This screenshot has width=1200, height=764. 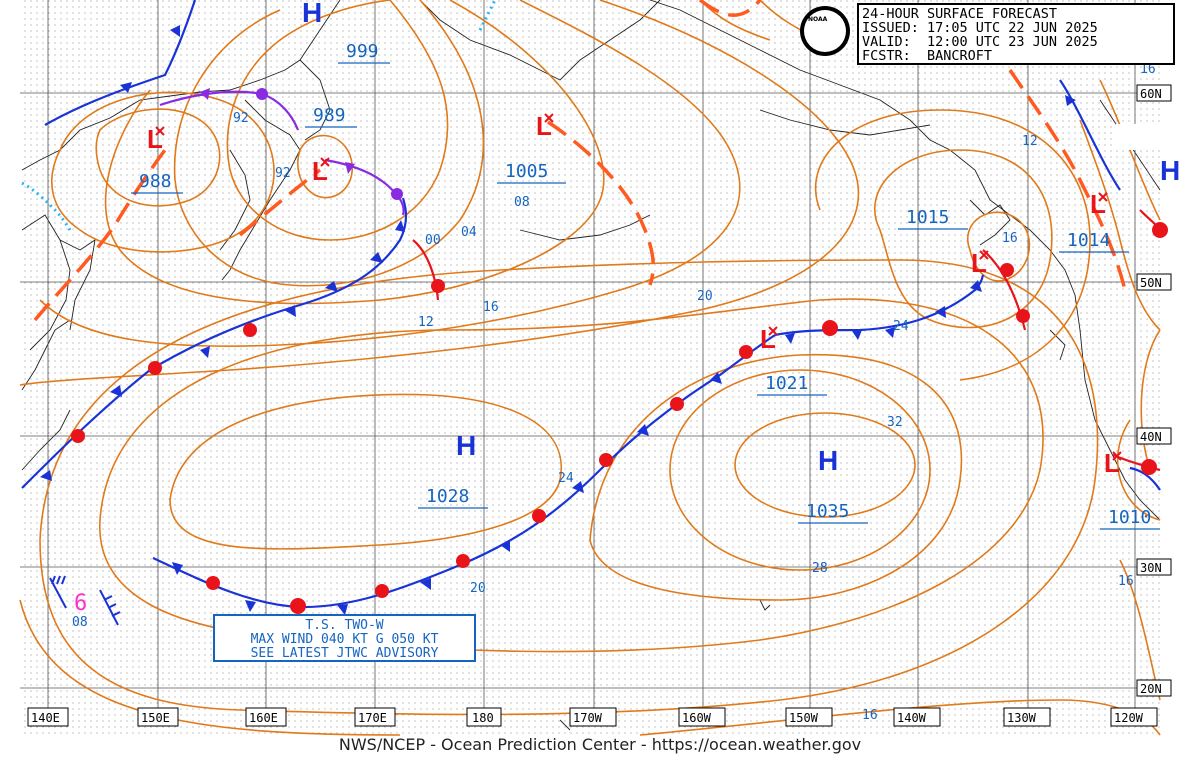 I want to click on isobar-label: 08, so click(x=522, y=202).